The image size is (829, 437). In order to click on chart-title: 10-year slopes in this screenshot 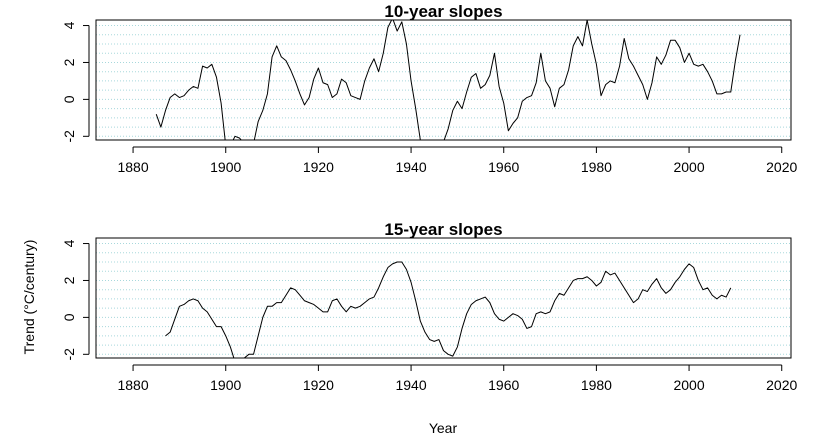, I will do `click(443, 11)`.